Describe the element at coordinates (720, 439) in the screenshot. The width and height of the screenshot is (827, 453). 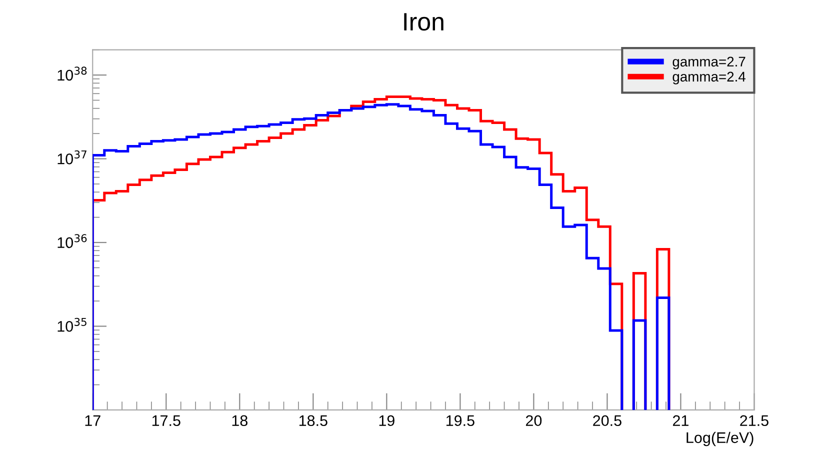
I see `x-axis-title: Log(E/eV)` at that location.